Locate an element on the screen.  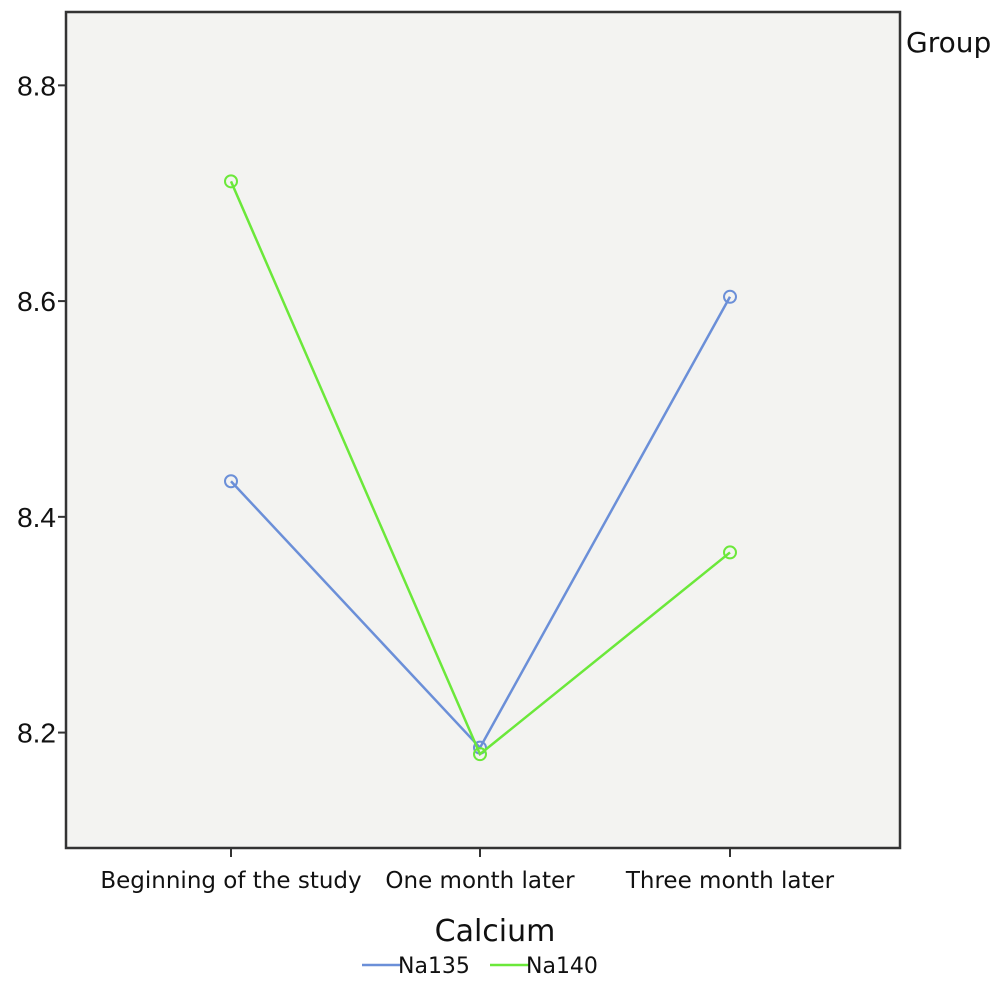
y-tick-label: 8.4 is located at coordinates (36, 517).